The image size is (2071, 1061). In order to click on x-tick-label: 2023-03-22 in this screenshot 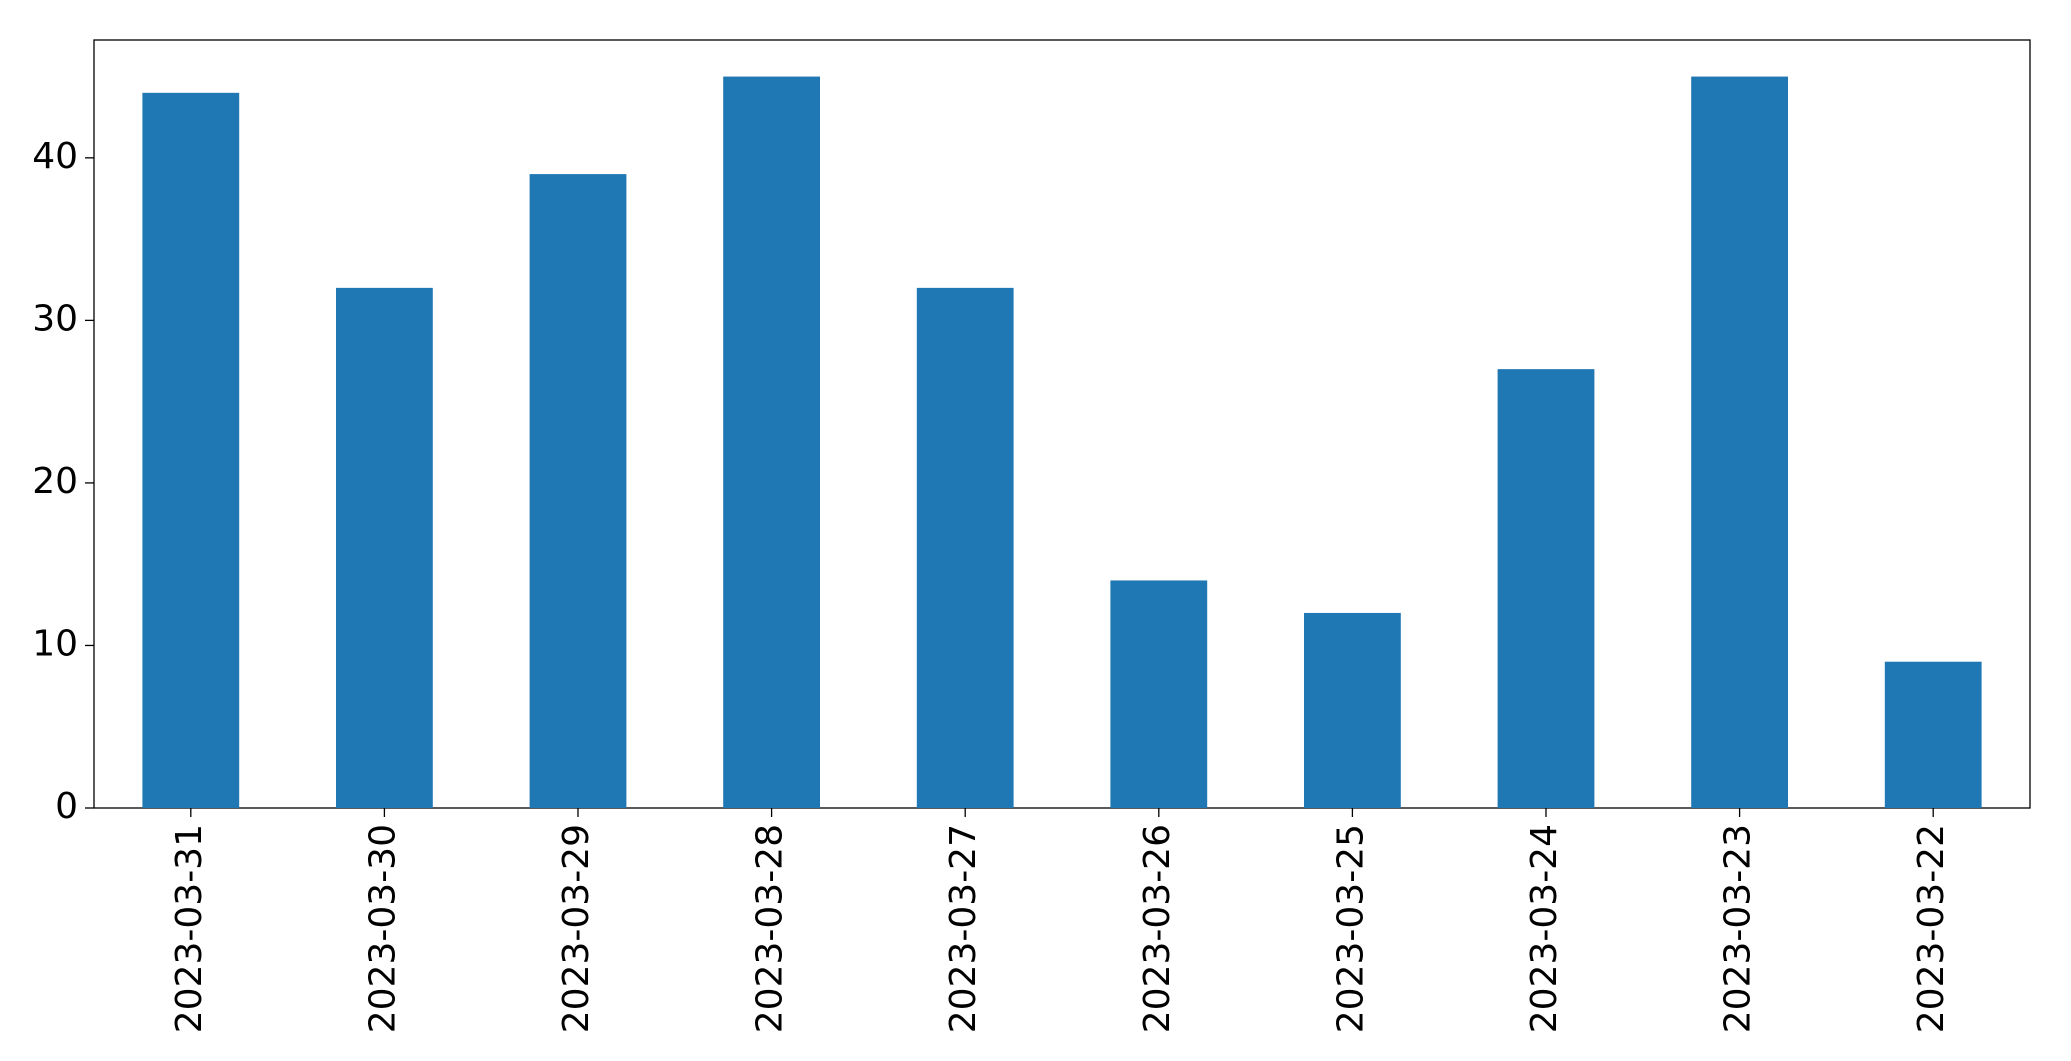, I will do `click(1931, 928)`.